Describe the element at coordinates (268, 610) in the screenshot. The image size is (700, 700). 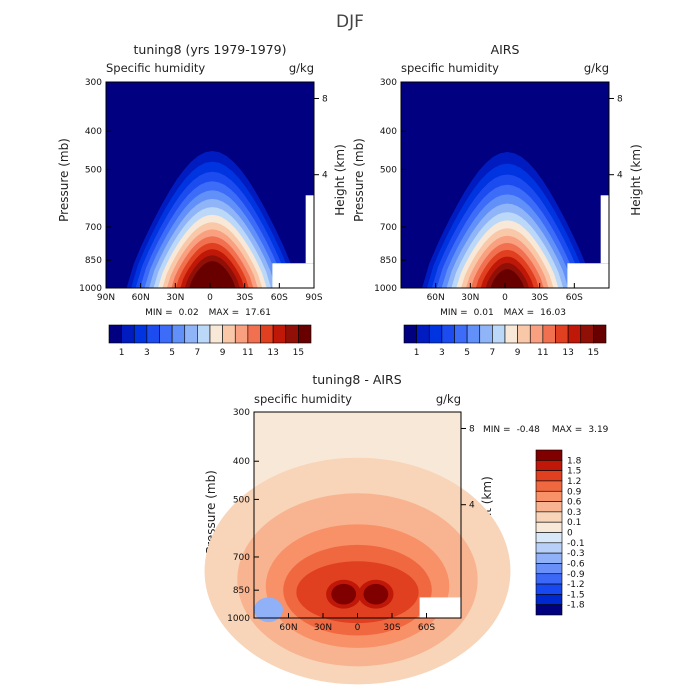
I see `contour-negative` at that location.